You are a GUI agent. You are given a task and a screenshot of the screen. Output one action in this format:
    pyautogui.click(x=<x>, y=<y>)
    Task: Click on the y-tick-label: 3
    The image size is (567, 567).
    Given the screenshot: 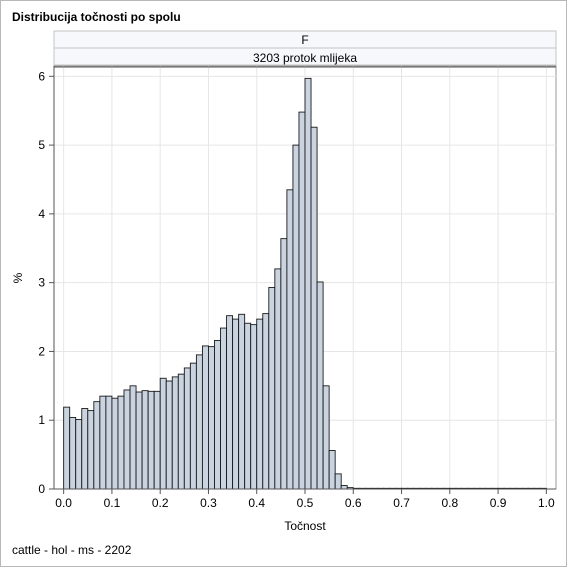 What is the action you would take?
    pyautogui.click(x=41, y=283)
    